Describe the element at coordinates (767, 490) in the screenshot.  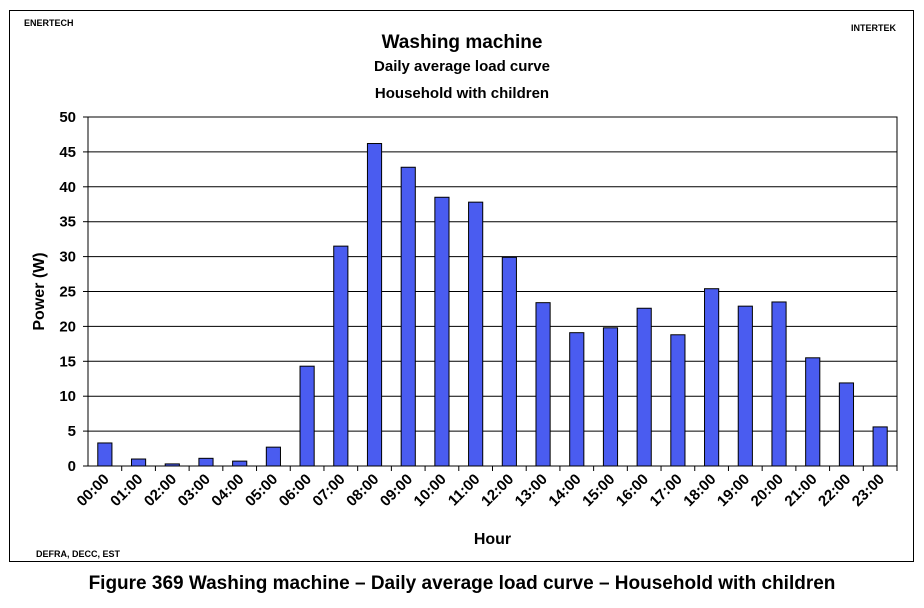
I see `x-tick-label: 20:00` at that location.